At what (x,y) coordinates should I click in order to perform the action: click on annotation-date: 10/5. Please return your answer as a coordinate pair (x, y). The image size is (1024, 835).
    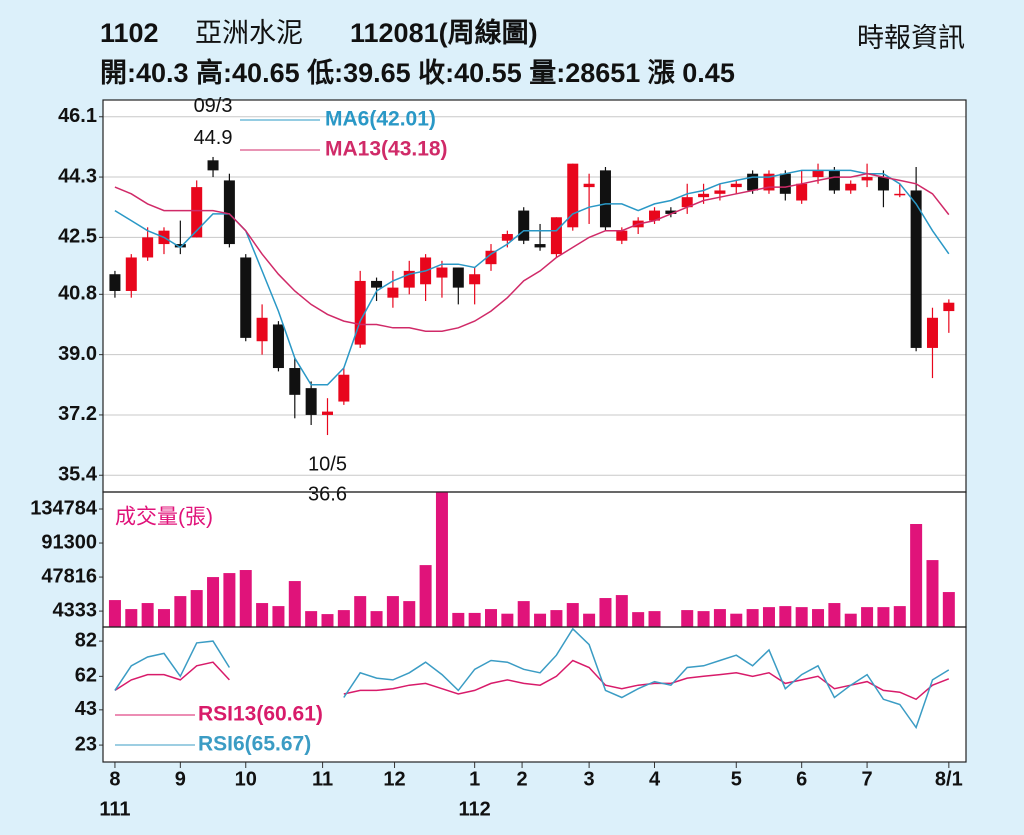
    Looking at the image, I should click on (327, 464).